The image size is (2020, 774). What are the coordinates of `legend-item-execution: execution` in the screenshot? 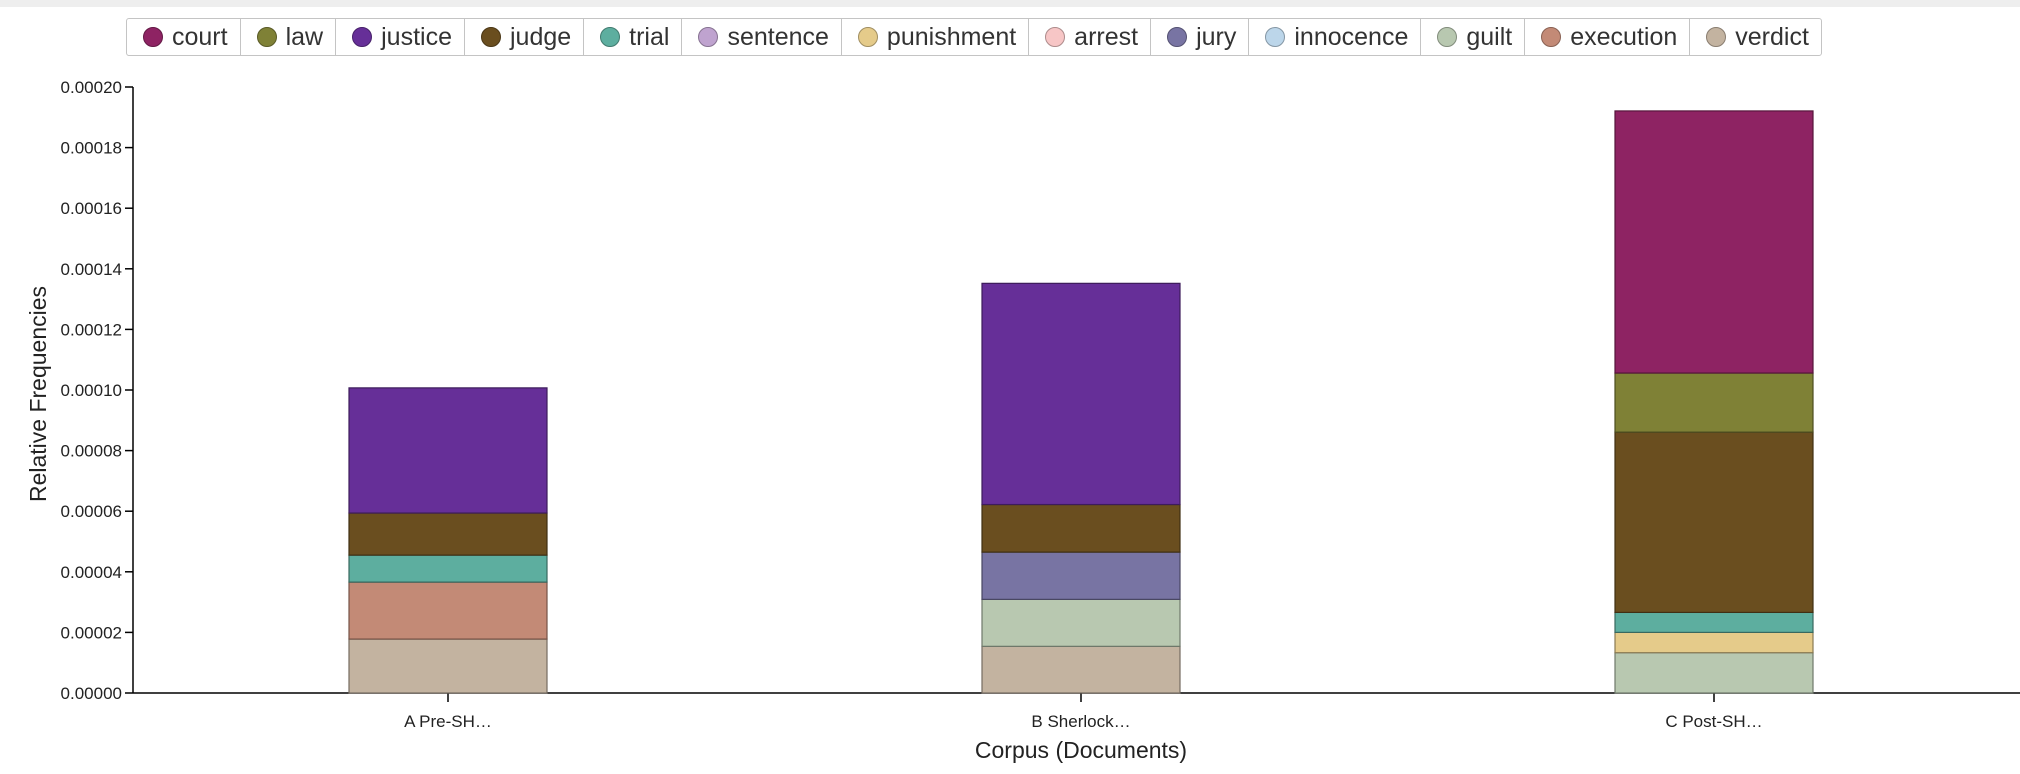 It's located at (1608, 37).